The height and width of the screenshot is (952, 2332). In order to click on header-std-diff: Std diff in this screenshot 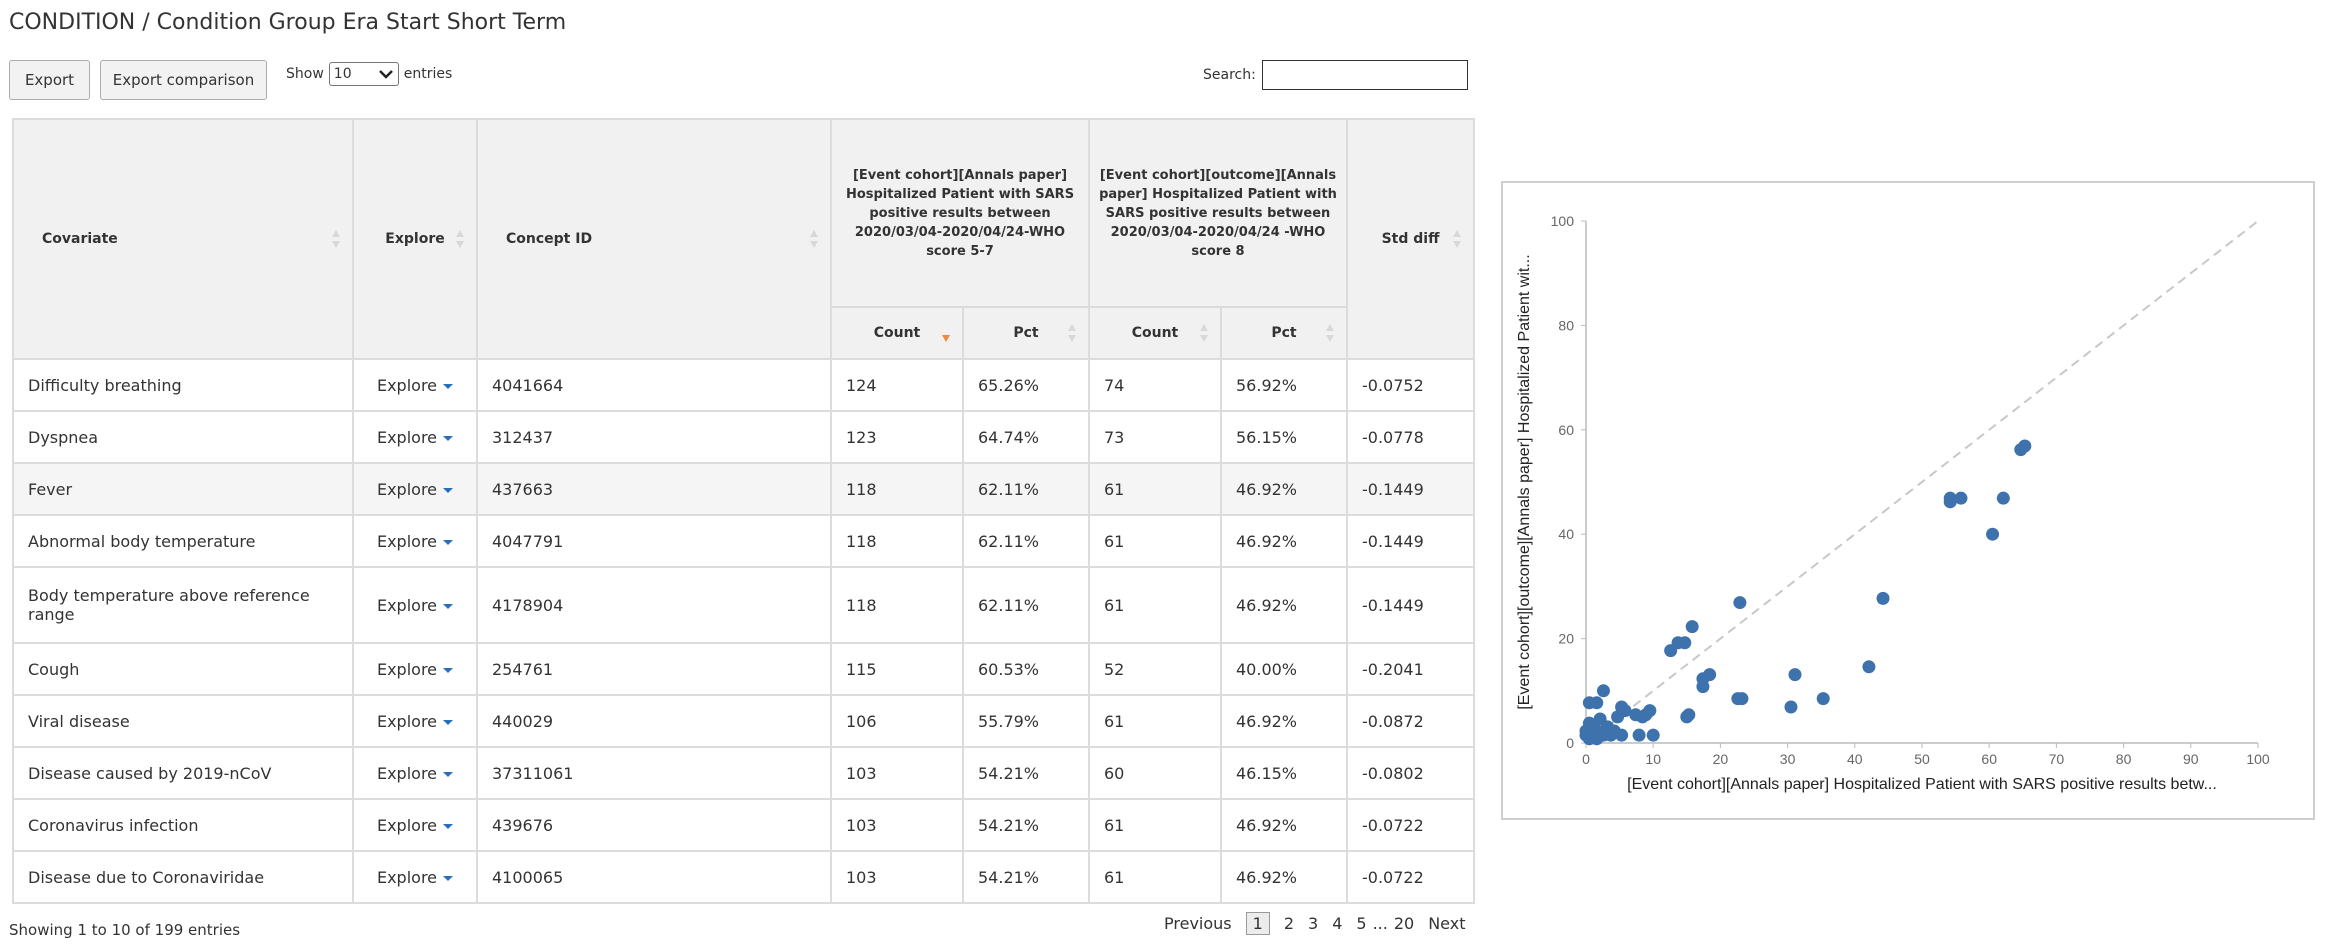, I will do `click(1410, 239)`.